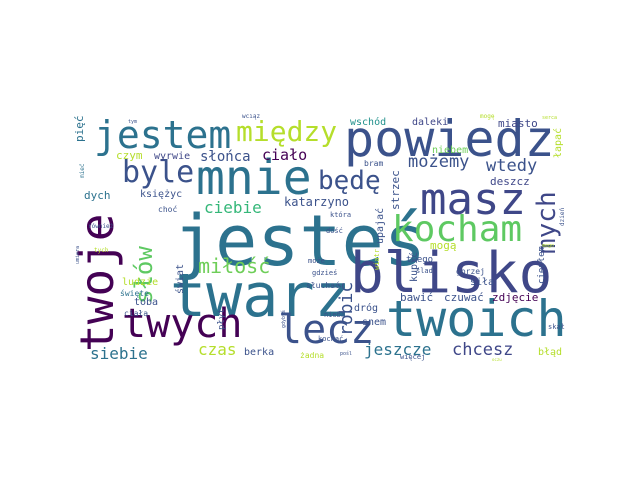  What do you see at coordinates (233, 207) in the screenshot?
I see `word-ciebie: ciebie` at bounding box center [233, 207].